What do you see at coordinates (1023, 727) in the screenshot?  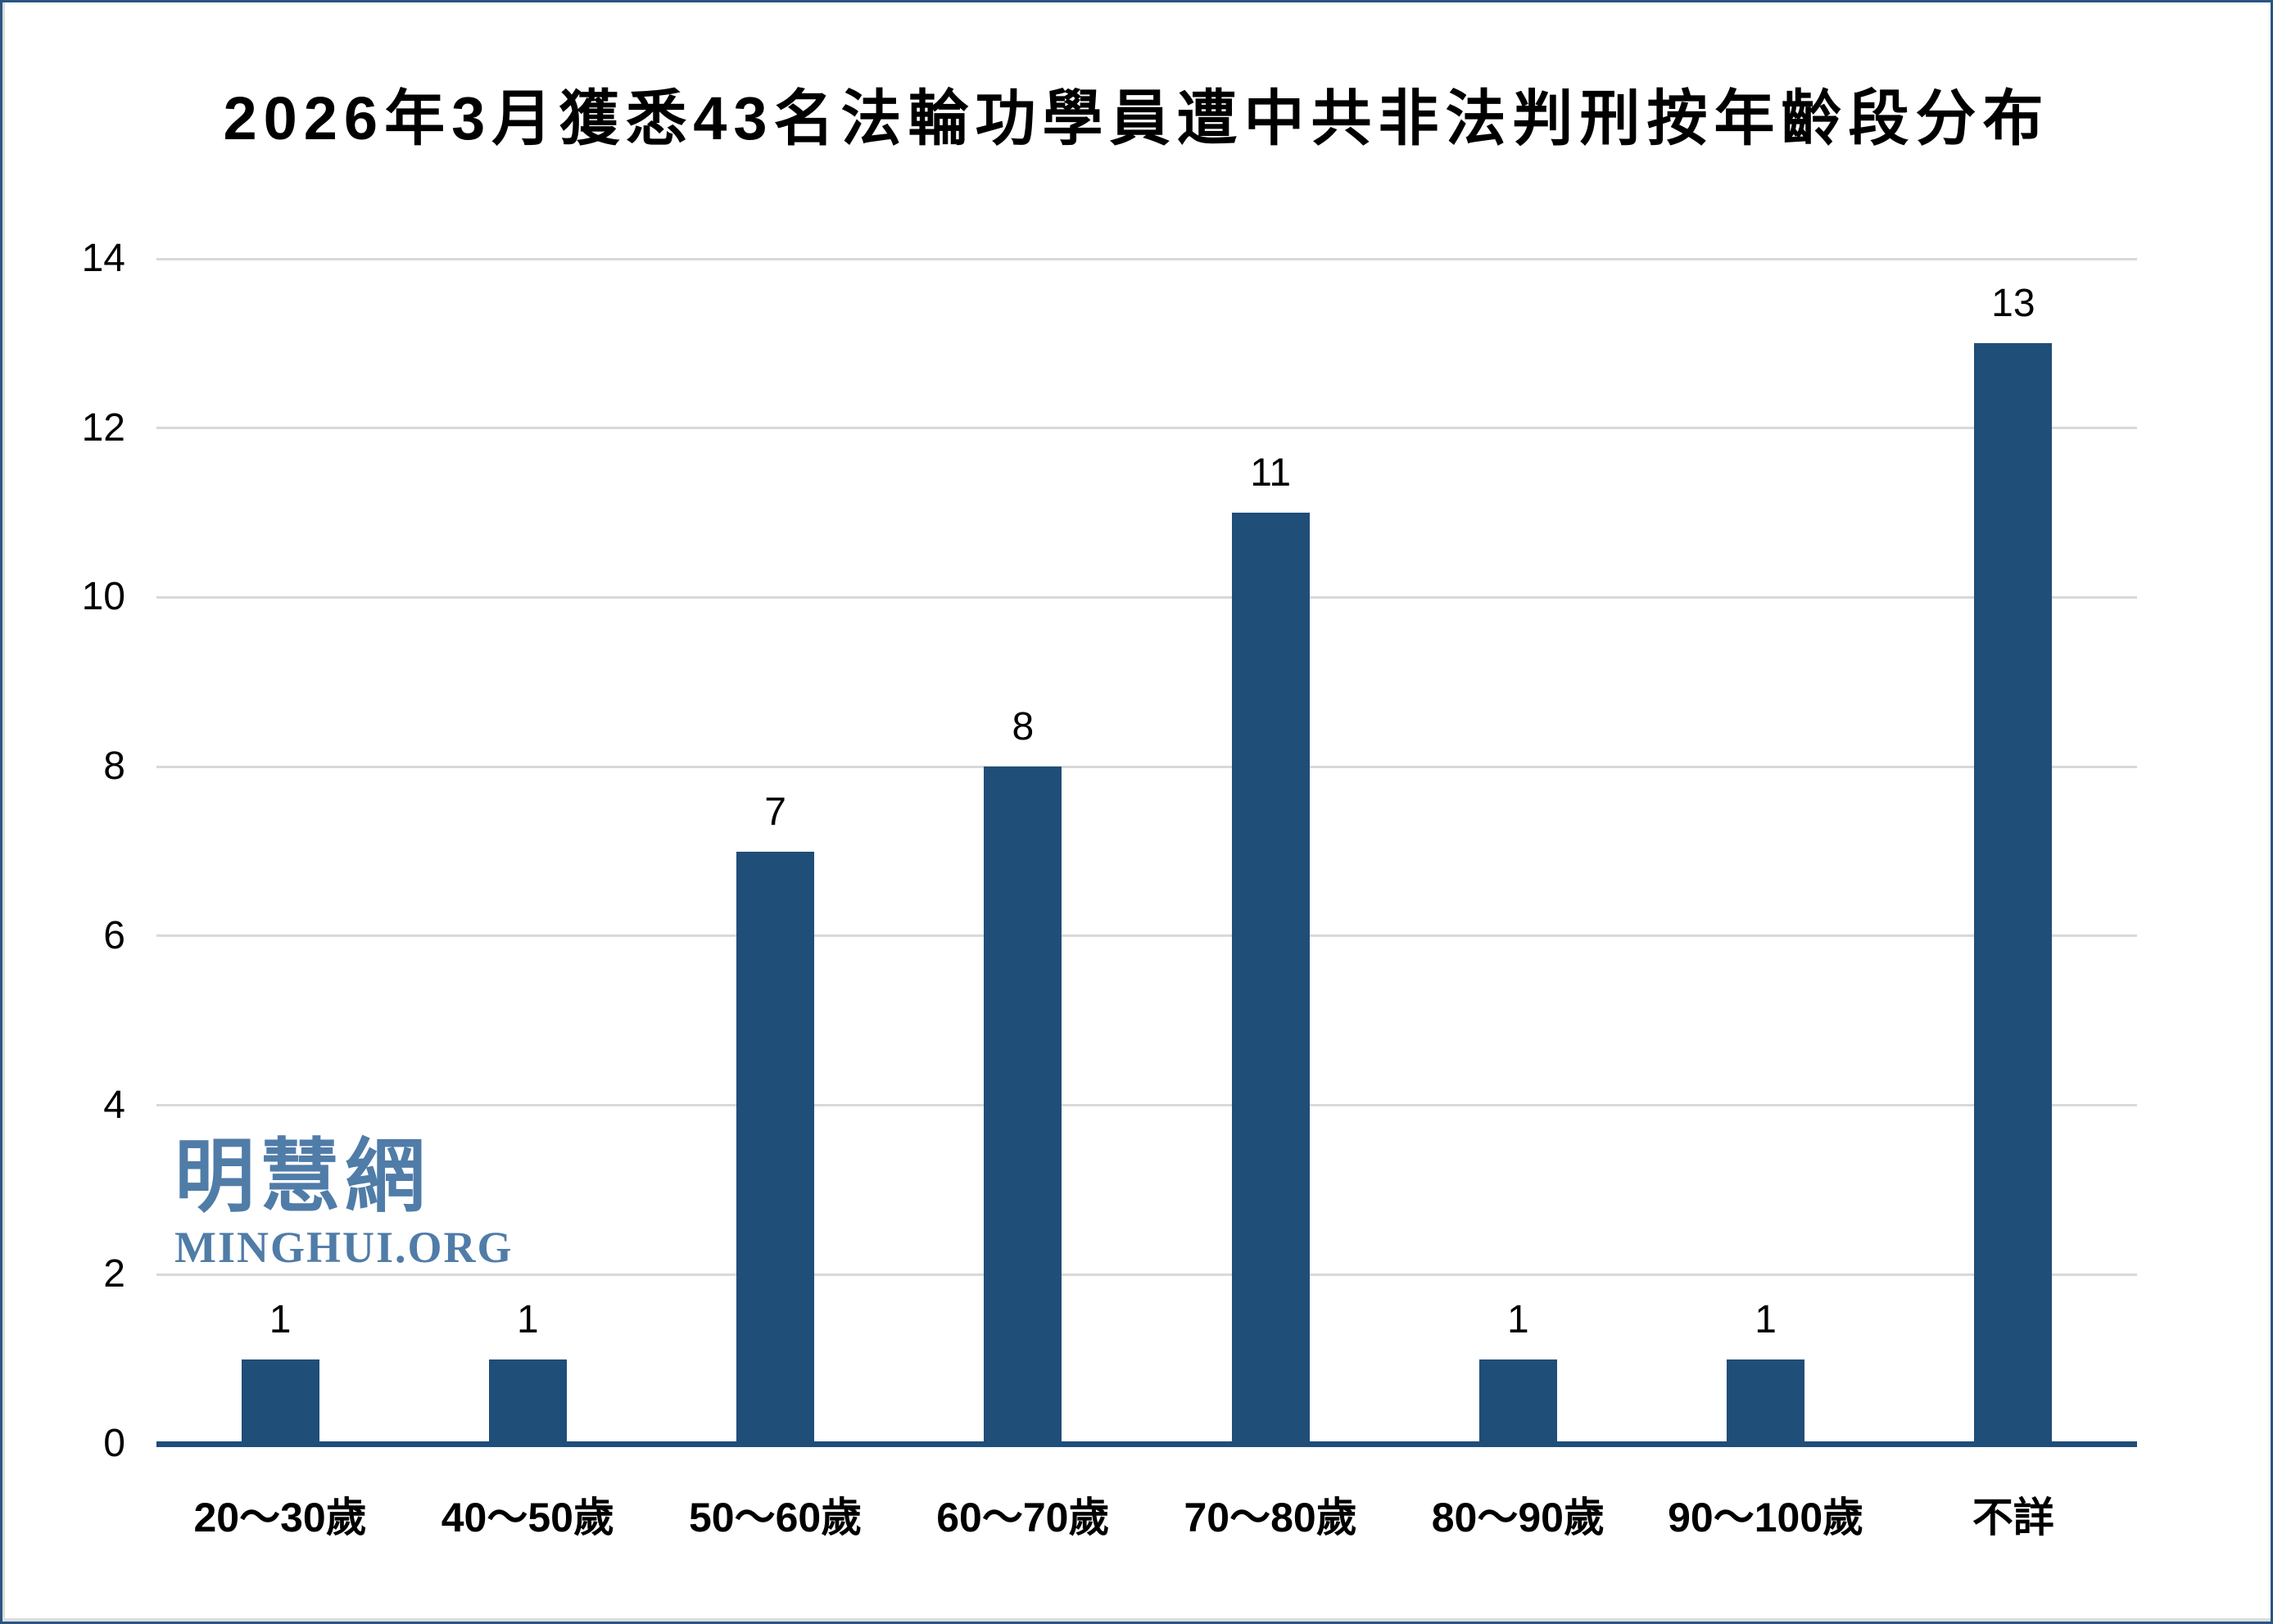 I see `bar-value-label: 8` at bounding box center [1023, 727].